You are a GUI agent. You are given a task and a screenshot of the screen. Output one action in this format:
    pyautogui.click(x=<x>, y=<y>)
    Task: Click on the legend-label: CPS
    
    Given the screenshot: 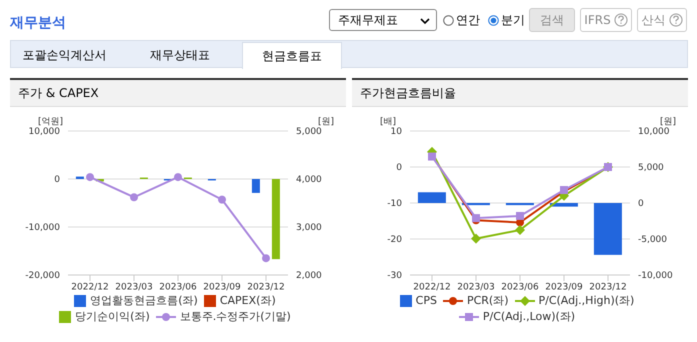 What is the action you would take?
    pyautogui.click(x=426, y=301)
    